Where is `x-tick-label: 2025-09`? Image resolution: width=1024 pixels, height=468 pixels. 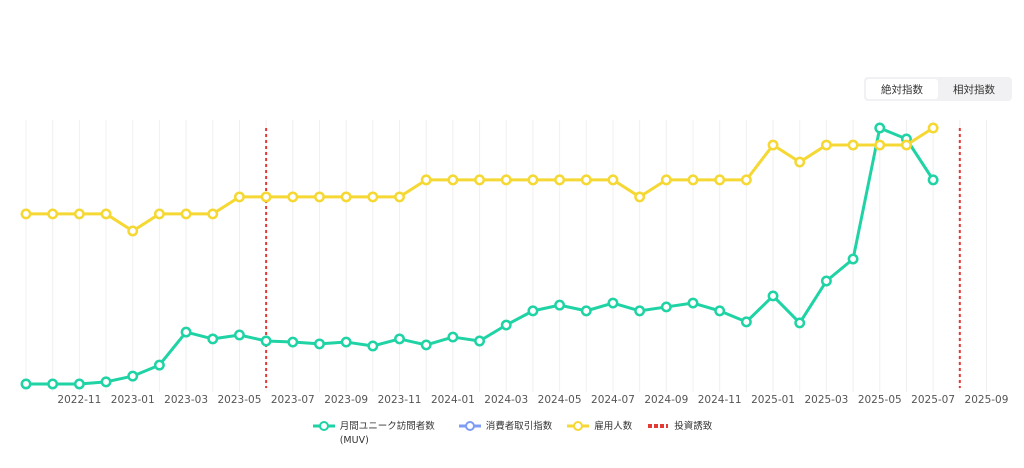
x-tick-label: 2025-09 is located at coordinates (987, 400).